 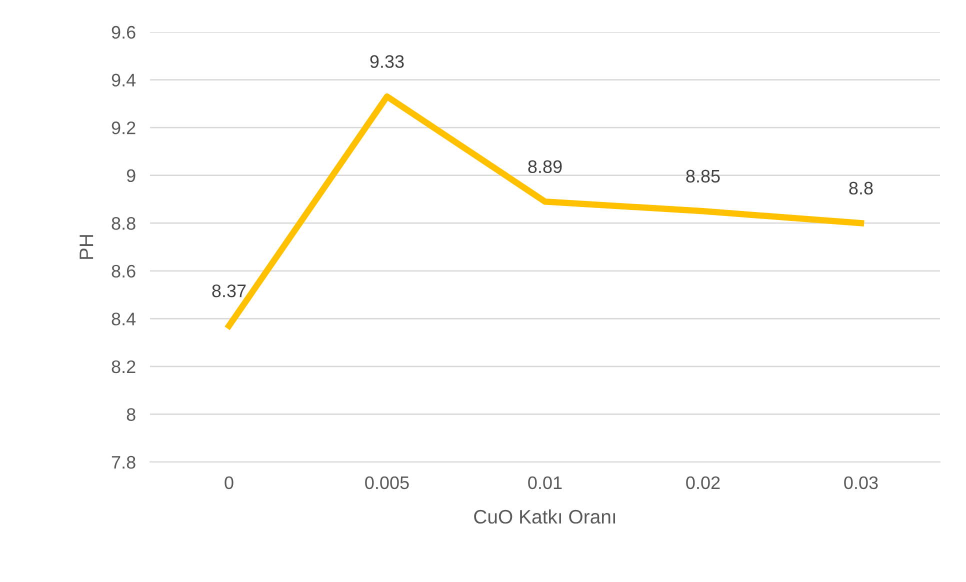 I want to click on y-tick-label: 8.4, so click(x=124, y=319).